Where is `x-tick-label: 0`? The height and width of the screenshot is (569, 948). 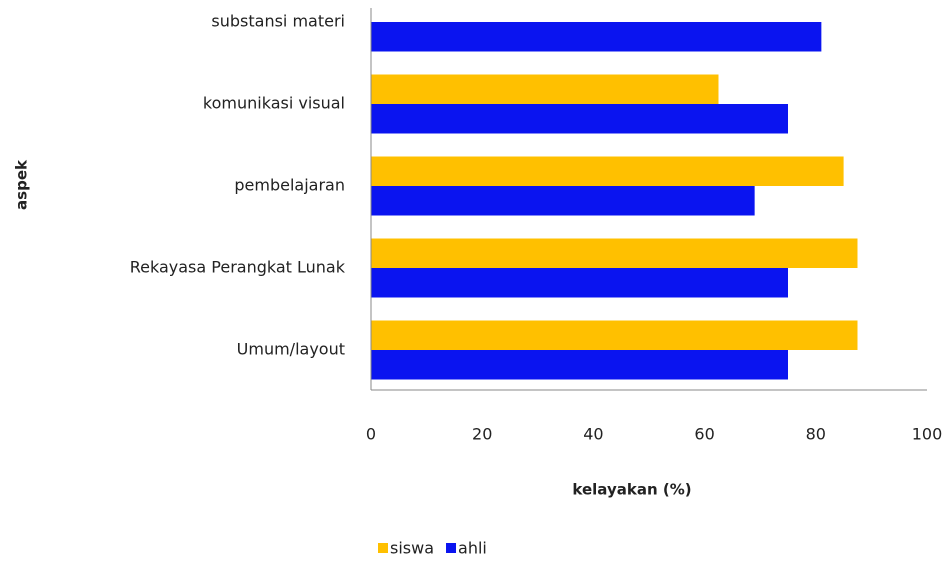 x-tick-label: 0 is located at coordinates (371, 434).